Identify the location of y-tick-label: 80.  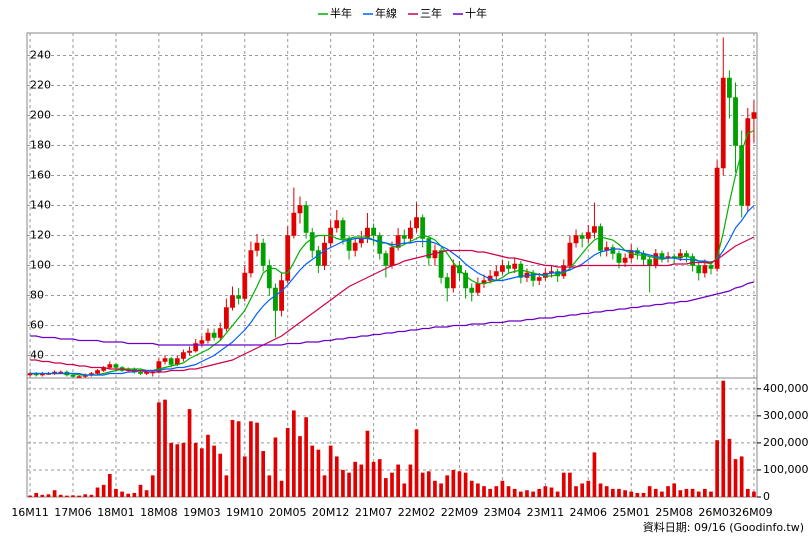
(37, 295).